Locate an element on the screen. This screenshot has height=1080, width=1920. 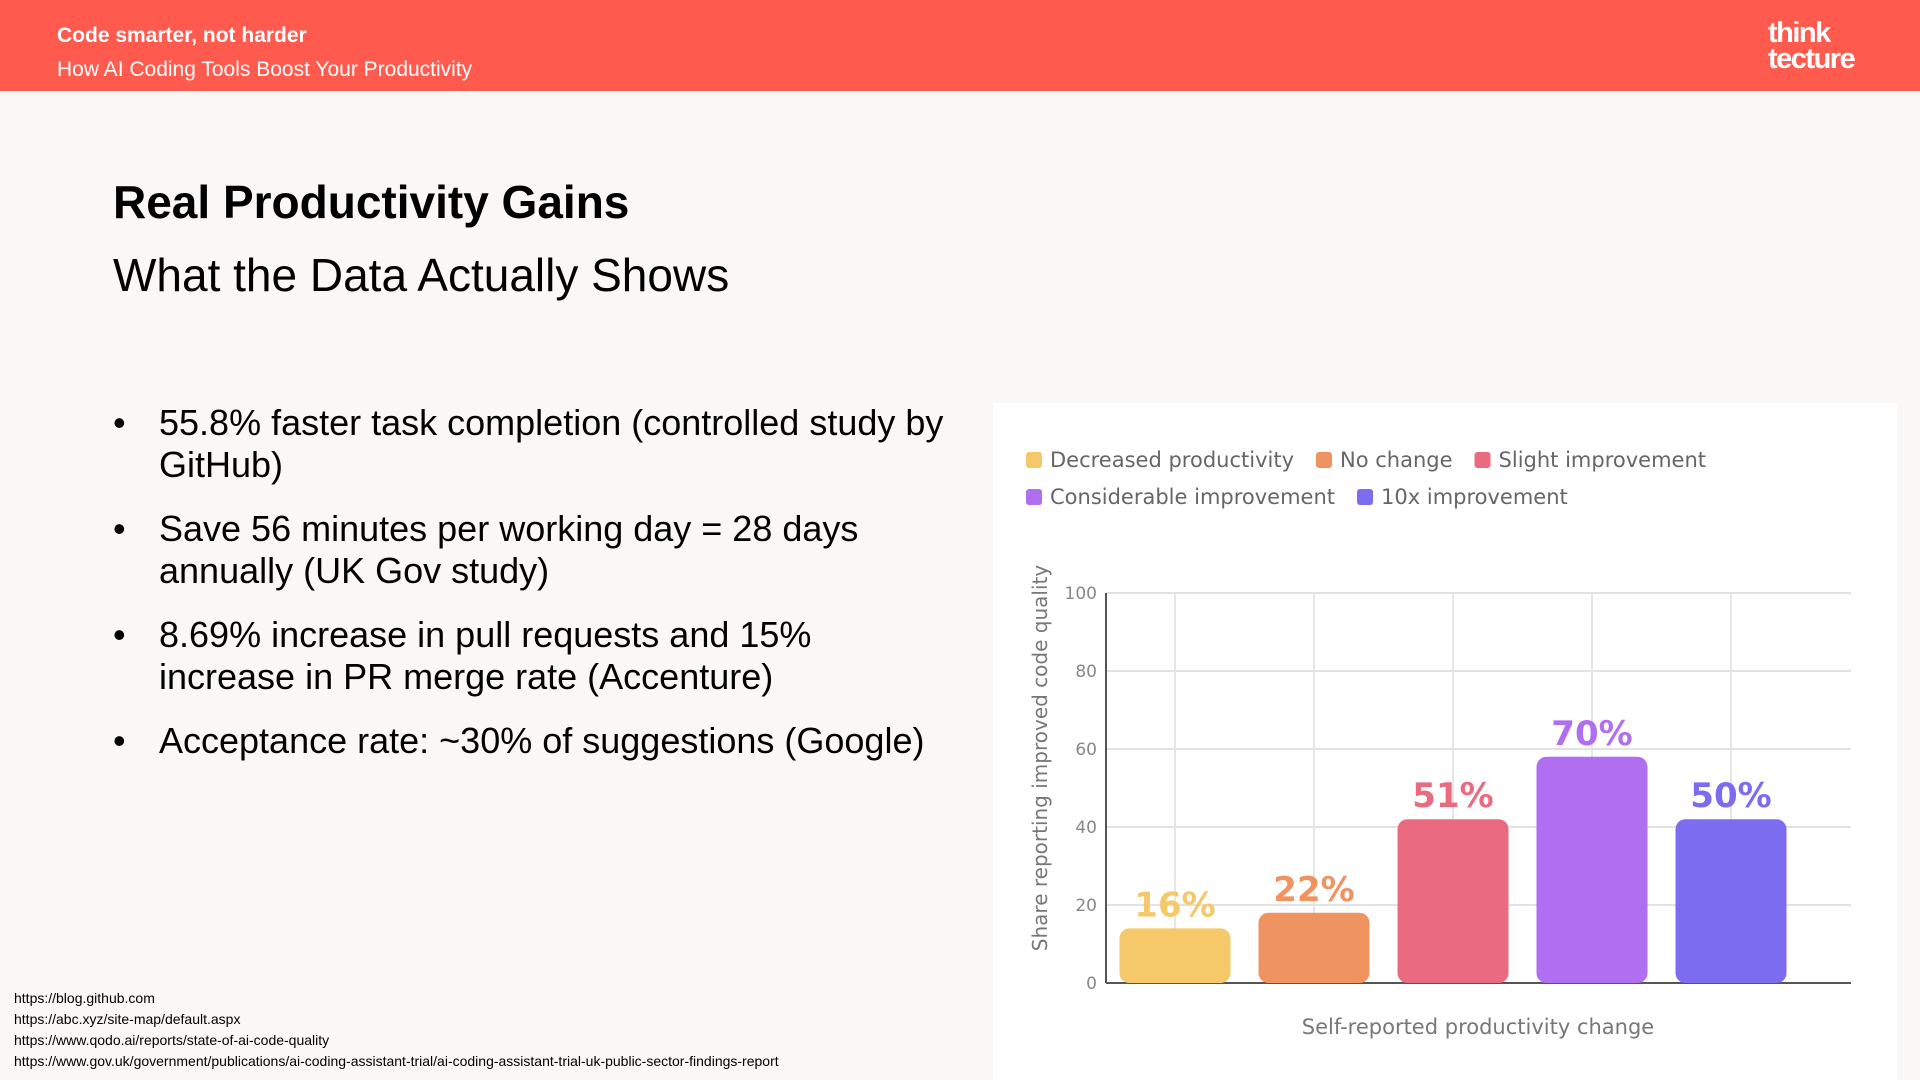
legend-label: Considerable improvement is located at coordinates (1192, 497).